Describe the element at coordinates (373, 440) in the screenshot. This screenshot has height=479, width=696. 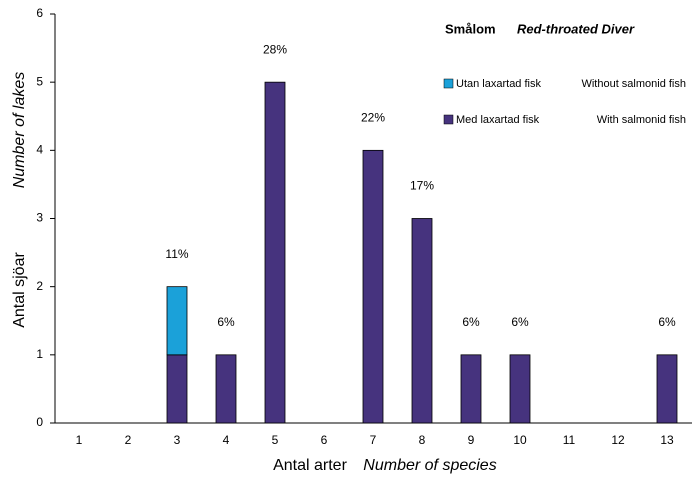
I see `x-tick-label: 7` at that location.